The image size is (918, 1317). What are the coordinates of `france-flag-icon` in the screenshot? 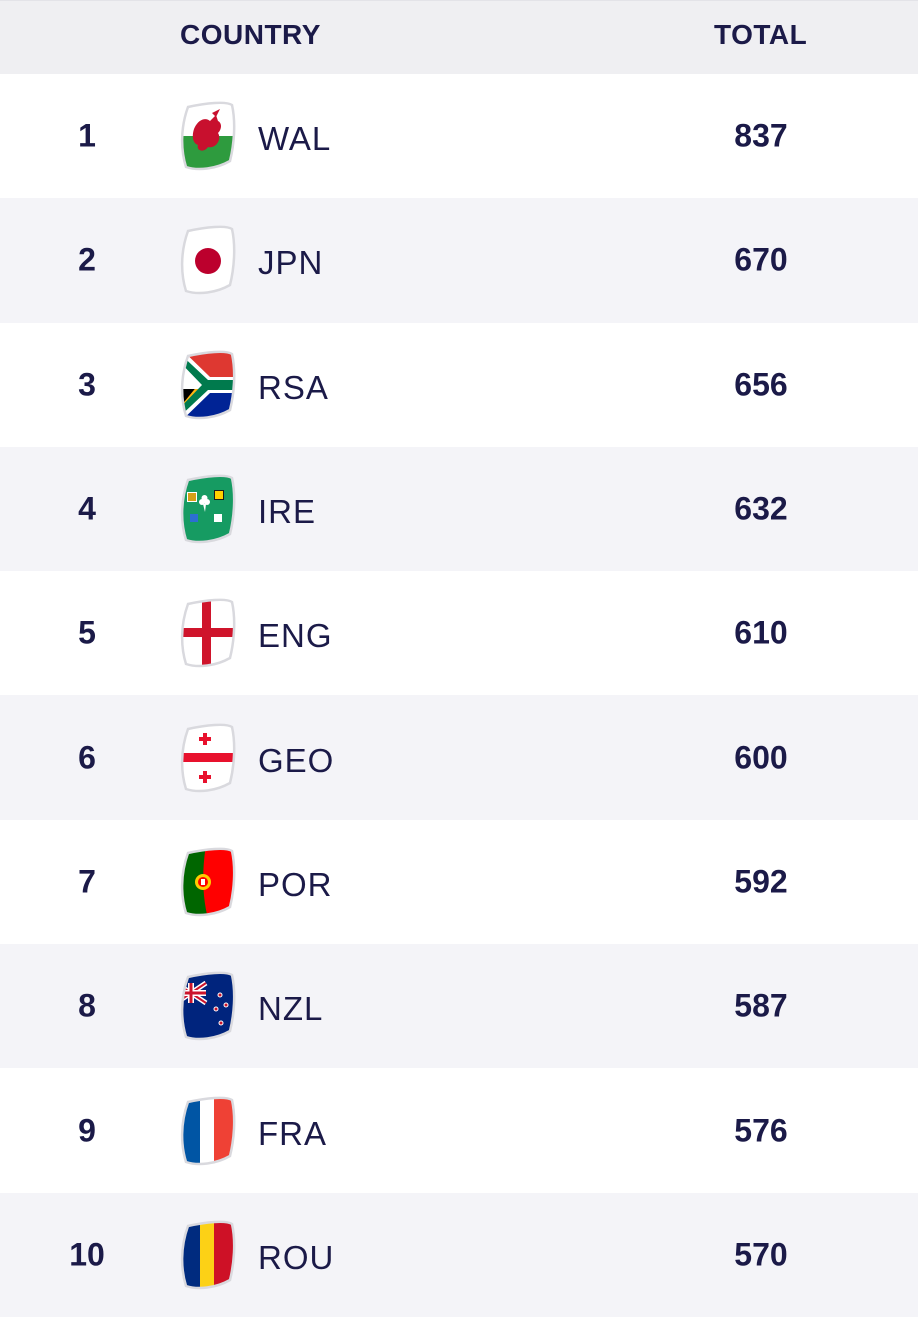 It's located at (206, 1131).